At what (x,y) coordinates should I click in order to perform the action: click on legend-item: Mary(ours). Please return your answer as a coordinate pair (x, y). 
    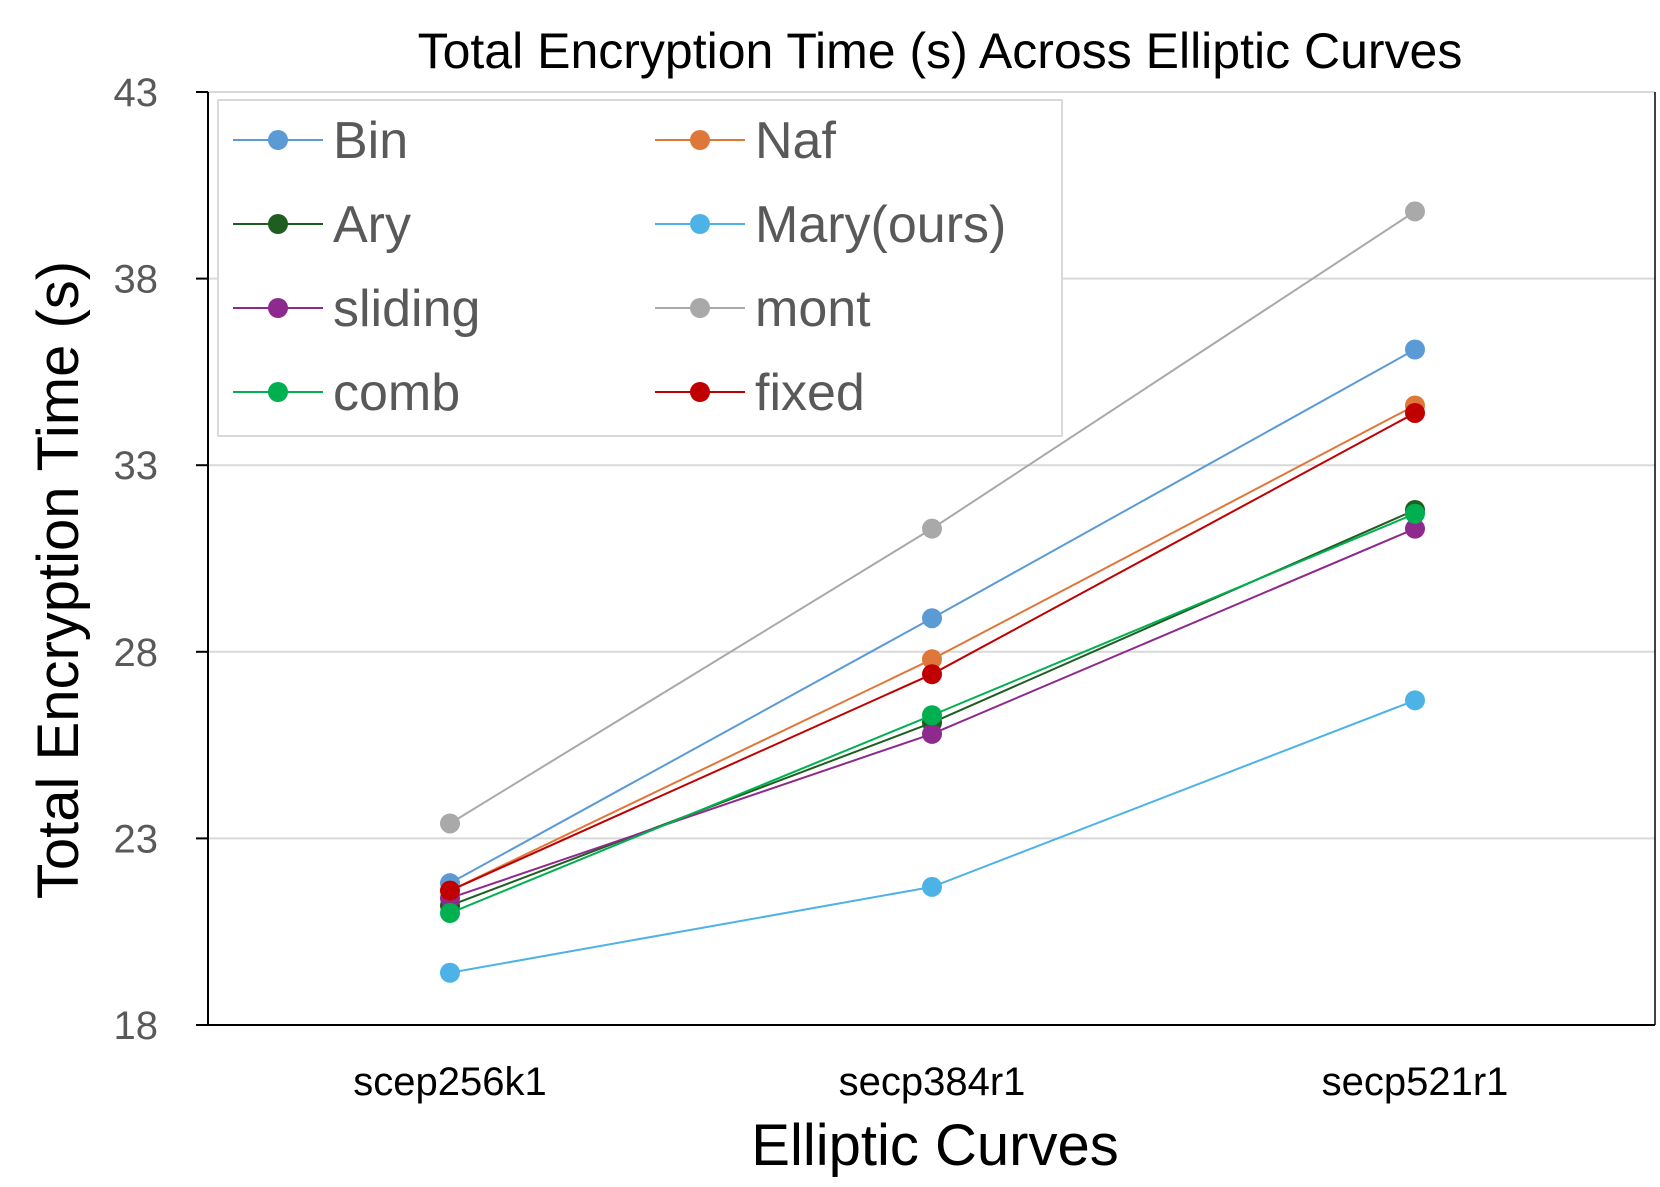
    Looking at the image, I should click on (830, 225).